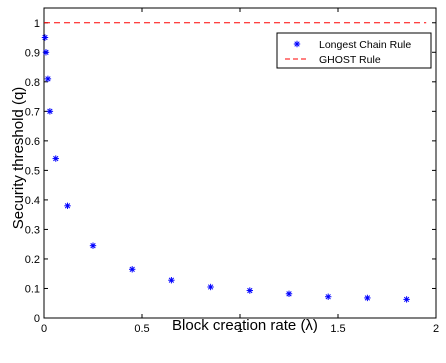  I want to click on legend-entry-label: GHOST Rule, so click(350, 60).